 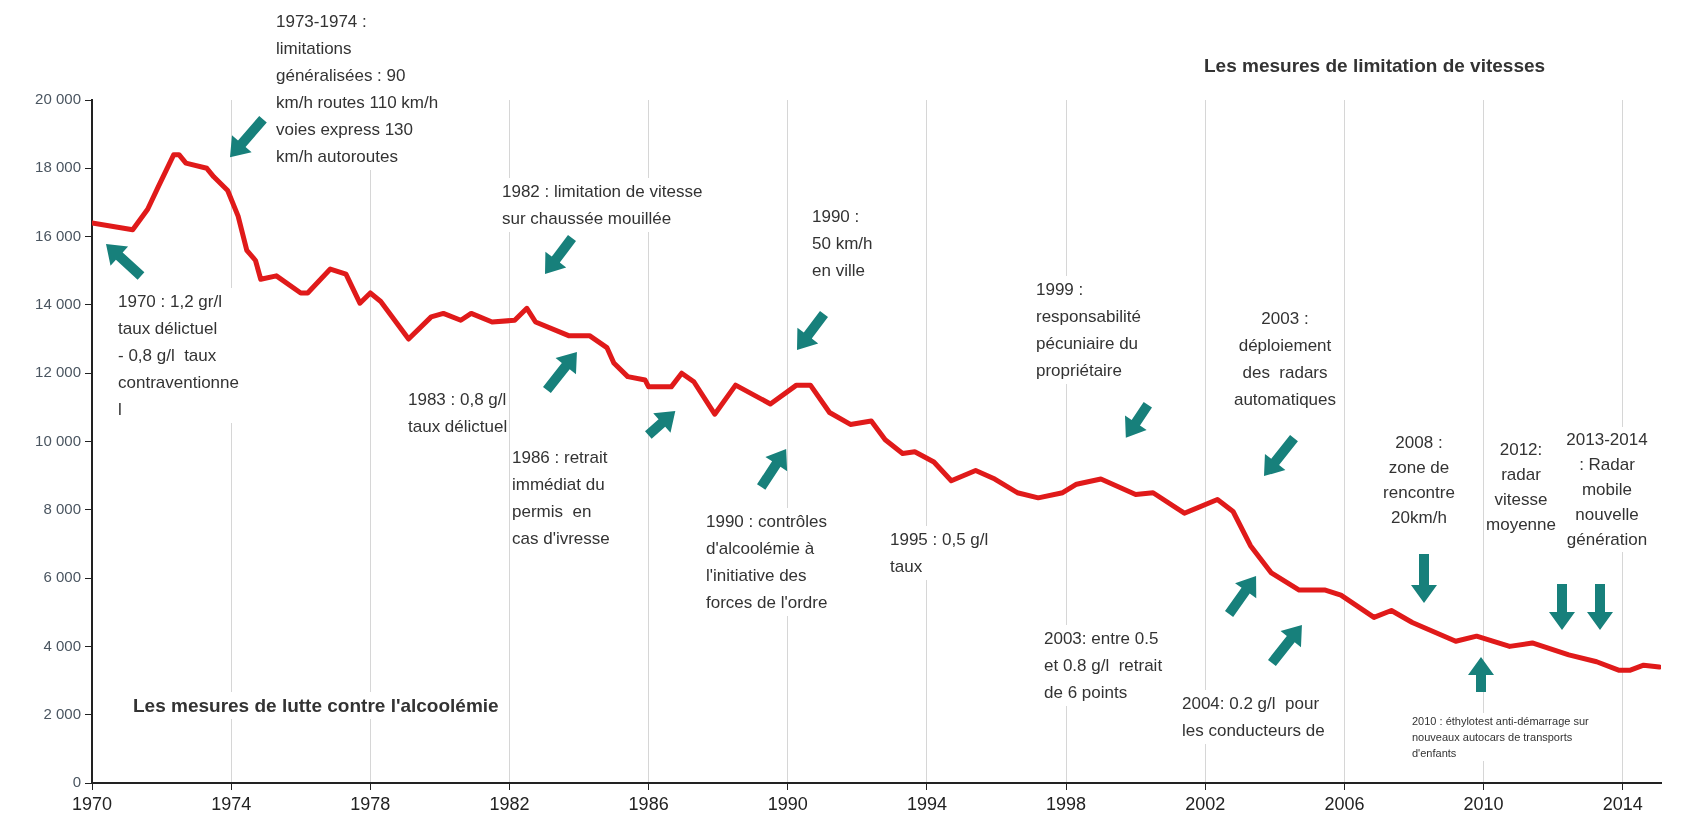 What do you see at coordinates (58, 99) in the screenshot?
I see `y-tick-label: 20 000` at bounding box center [58, 99].